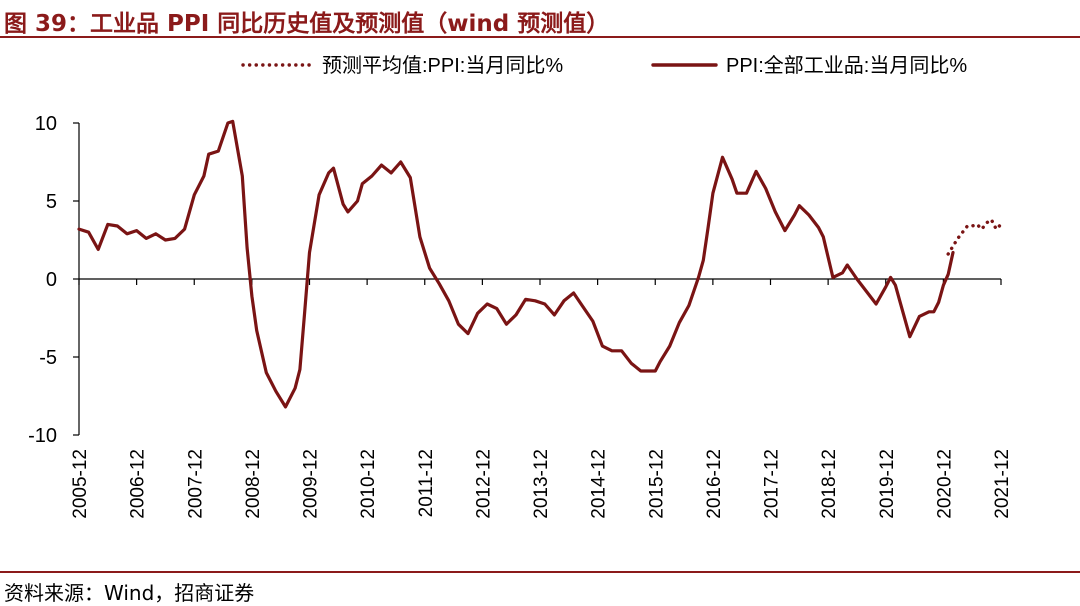 This screenshot has height=606, width=1080. I want to click on y-tick-label: 5, so click(51, 202).